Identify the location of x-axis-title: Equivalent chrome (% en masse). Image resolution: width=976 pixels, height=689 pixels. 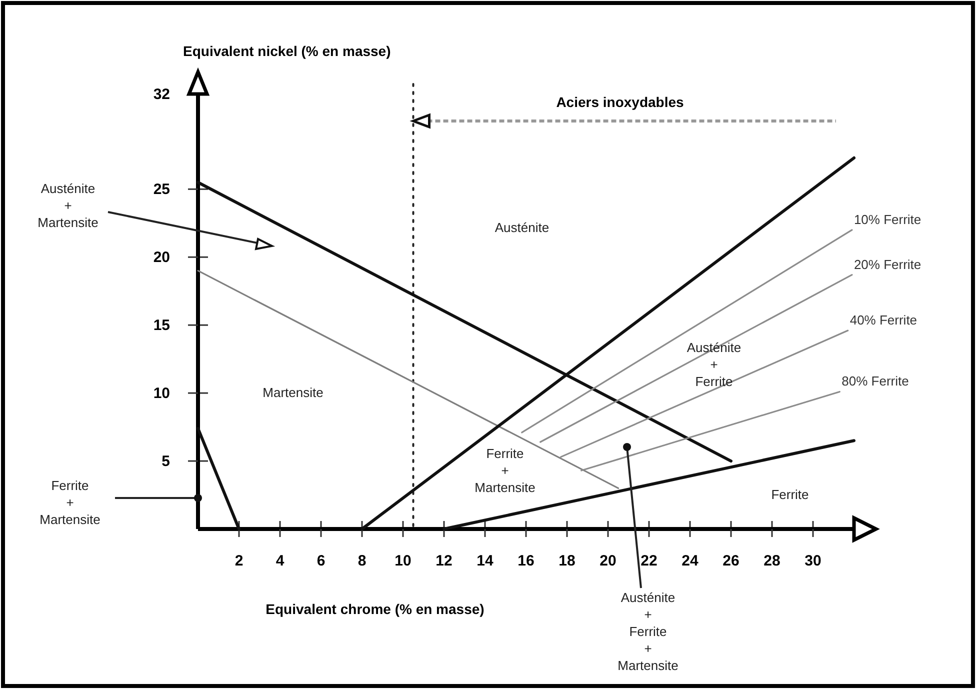
(375, 609).